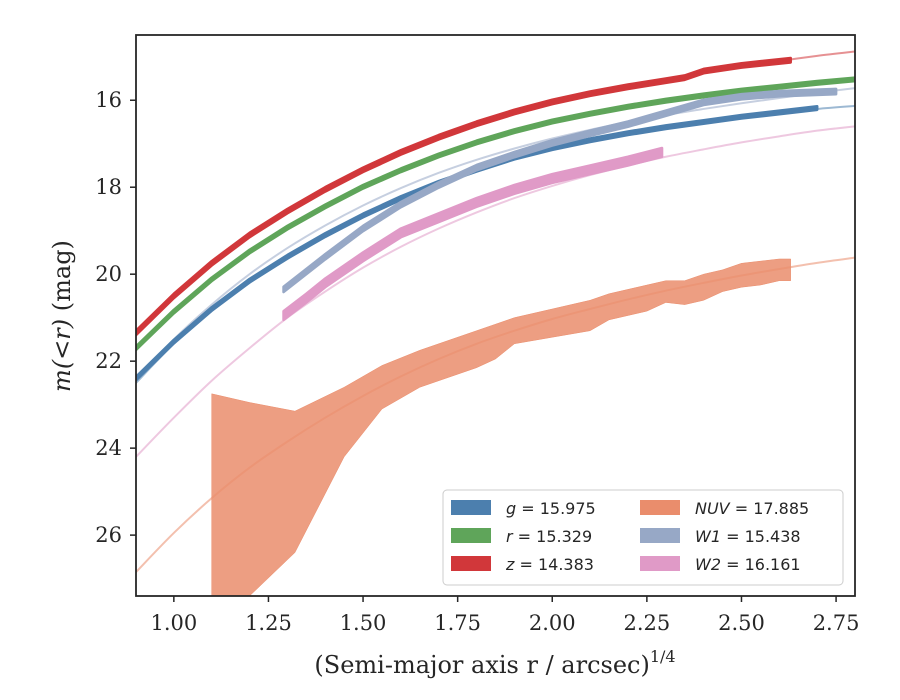 Image resolution: width=900 pixels, height=700 pixels. I want to click on x-tick-label-1: 1.25, so click(268, 623).